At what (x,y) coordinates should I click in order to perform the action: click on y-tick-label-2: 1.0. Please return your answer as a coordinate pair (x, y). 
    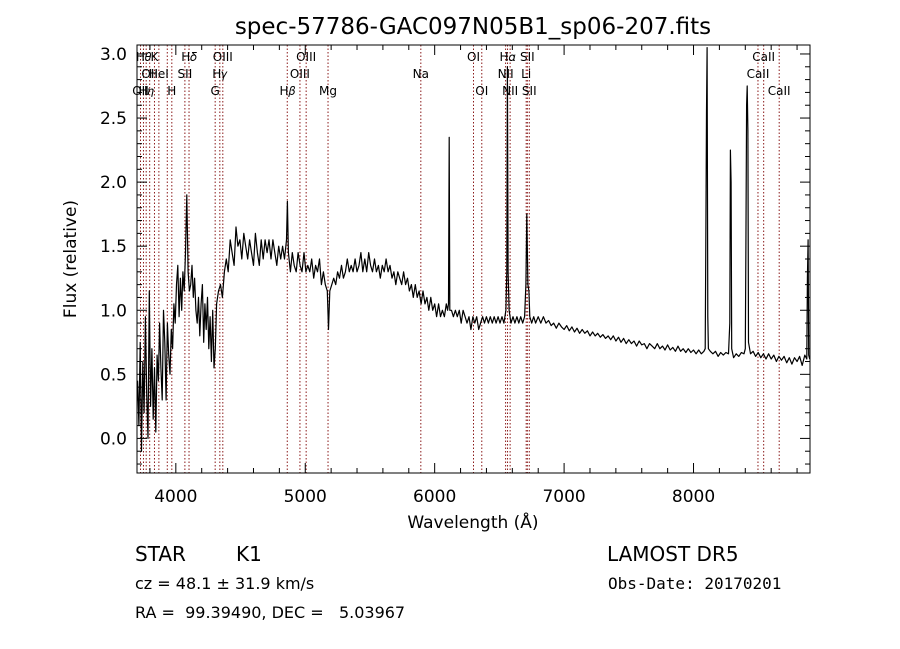
    Looking at the image, I should click on (113, 311).